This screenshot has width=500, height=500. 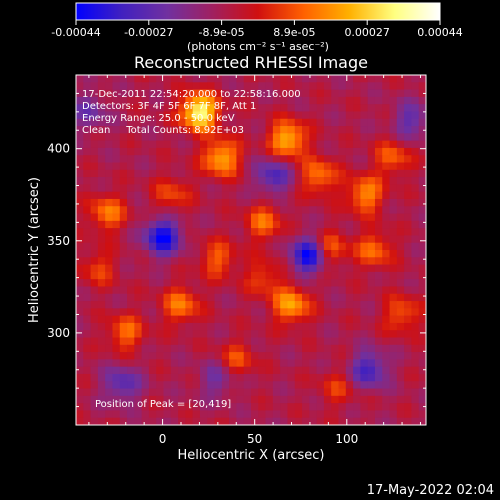 What do you see at coordinates (254, 439) in the screenshot?
I see `x-tick-label: 50` at bounding box center [254, 439].